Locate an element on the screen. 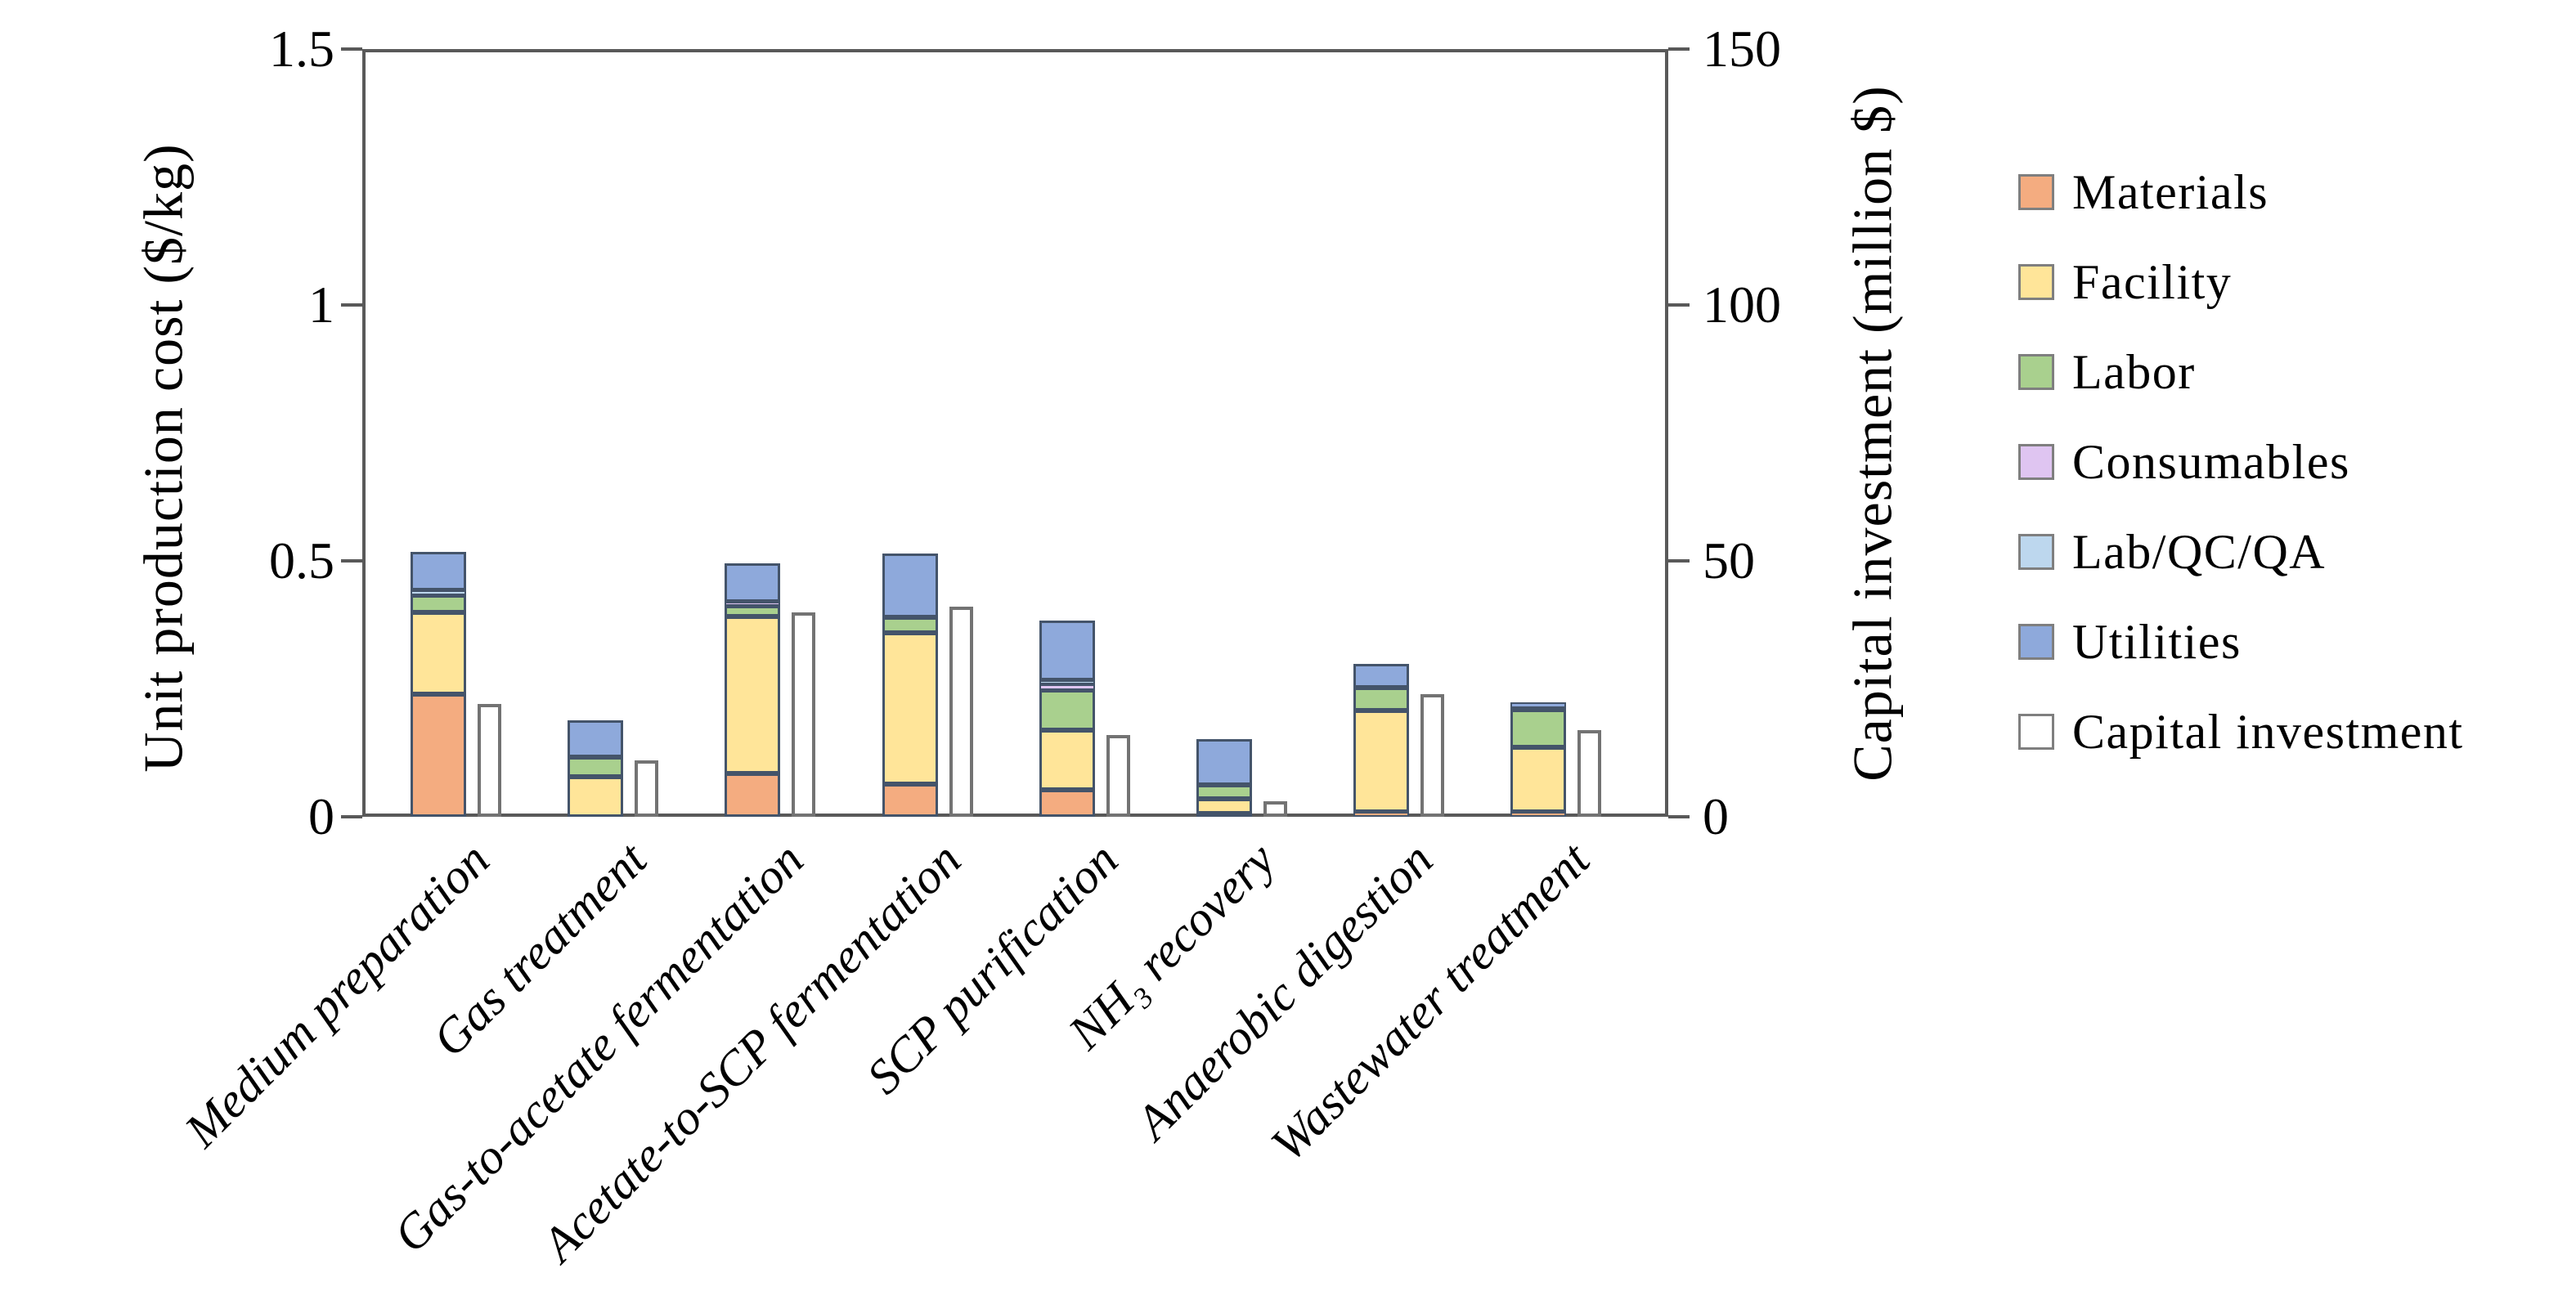  legend-label: Facility is located at coordinates (2152, 282).